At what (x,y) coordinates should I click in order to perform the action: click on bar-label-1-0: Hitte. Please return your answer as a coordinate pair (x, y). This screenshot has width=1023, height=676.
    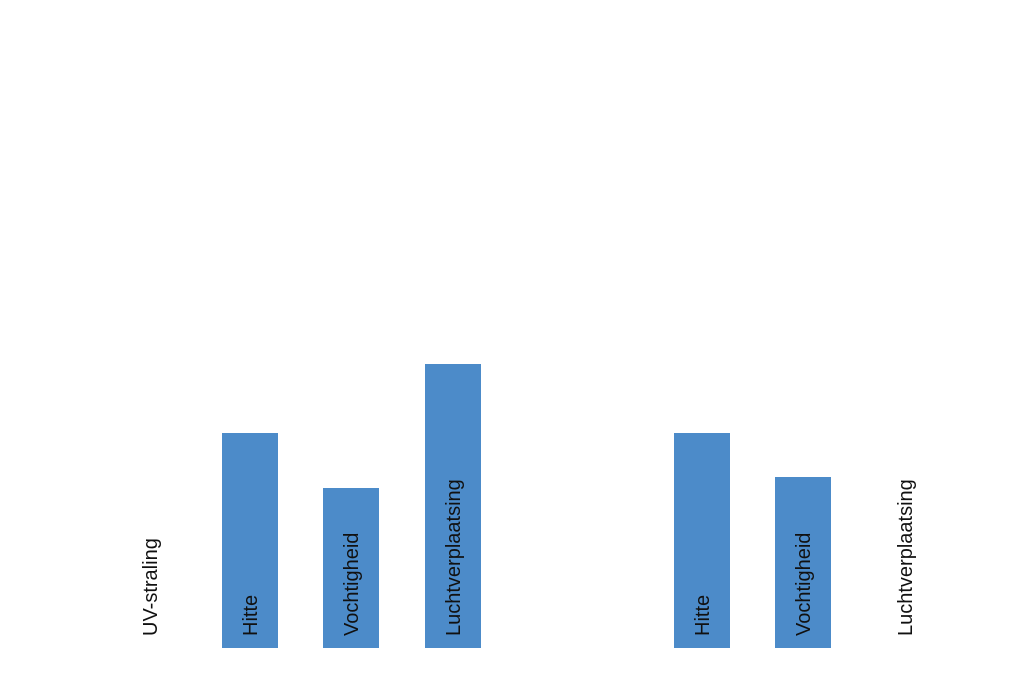
    Looking at the image, I should click on (703, 615).